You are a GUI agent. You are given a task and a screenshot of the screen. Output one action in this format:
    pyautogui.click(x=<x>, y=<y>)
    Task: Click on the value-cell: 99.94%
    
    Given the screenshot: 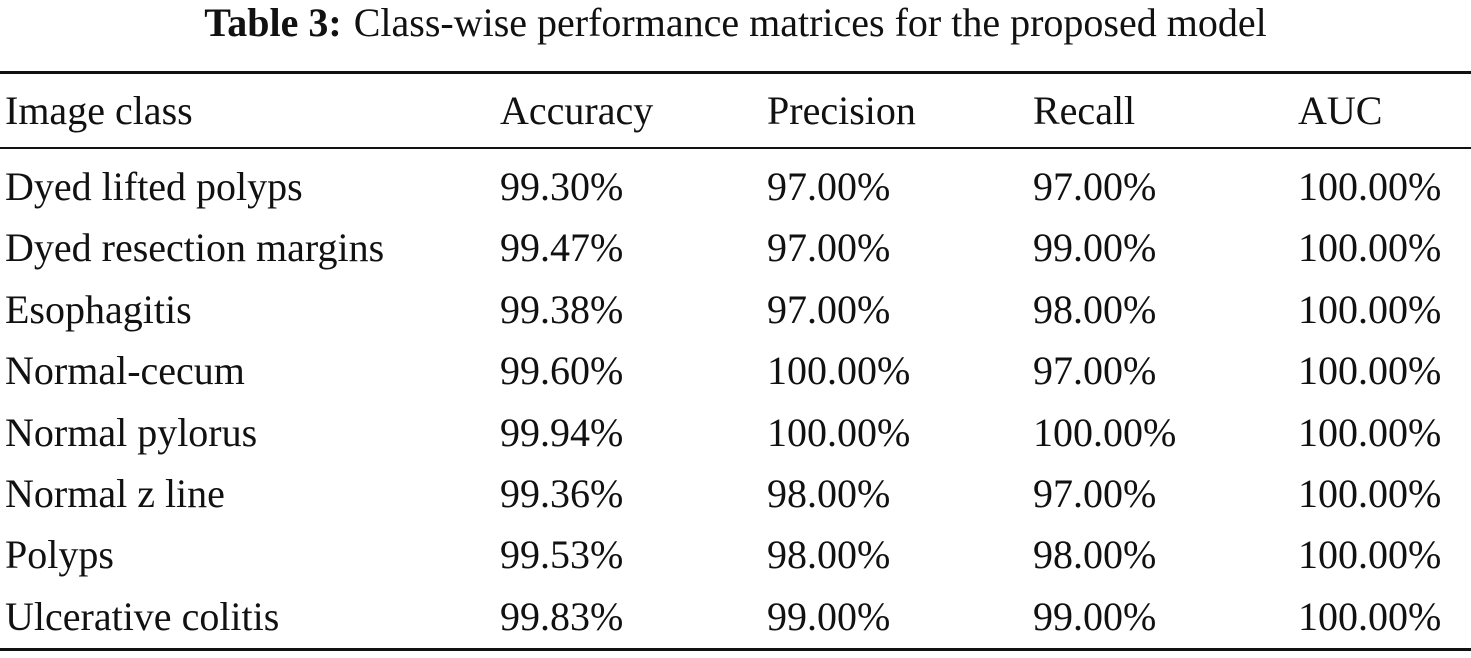 What is the action you would take?
    pyautogui.click(x=562, y=432)
    